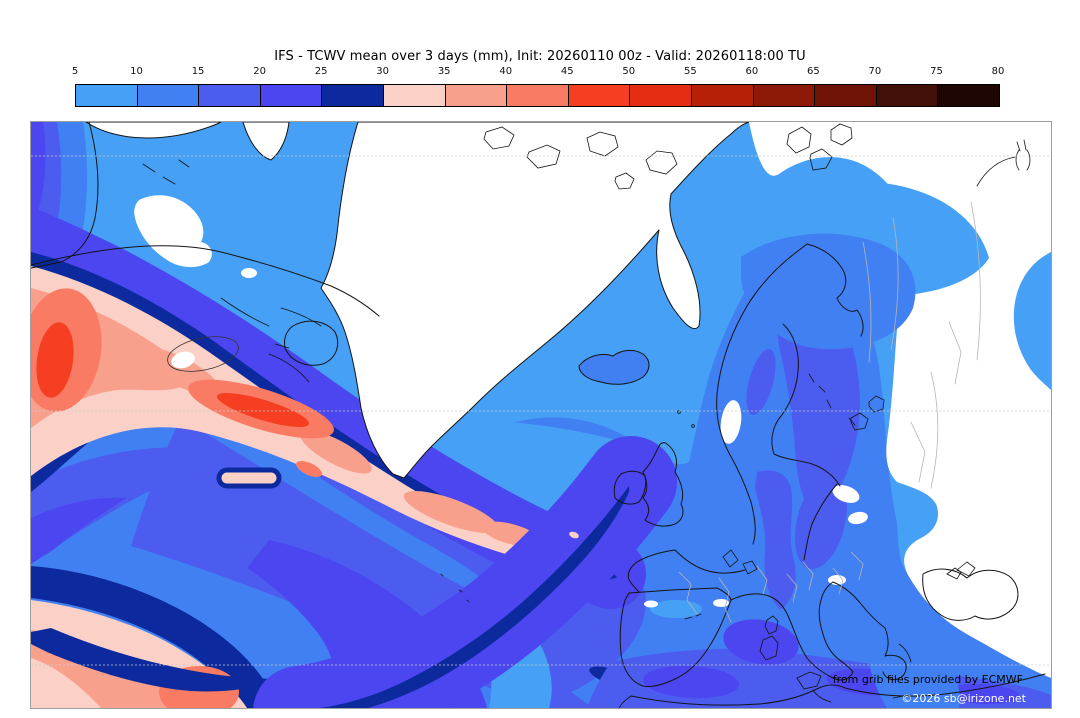 This screenshot has width=1080, height=718. Describe the element at coordinates (383, 71) in the screenshot. I see `colorbar-tick-30: 30` at that location.